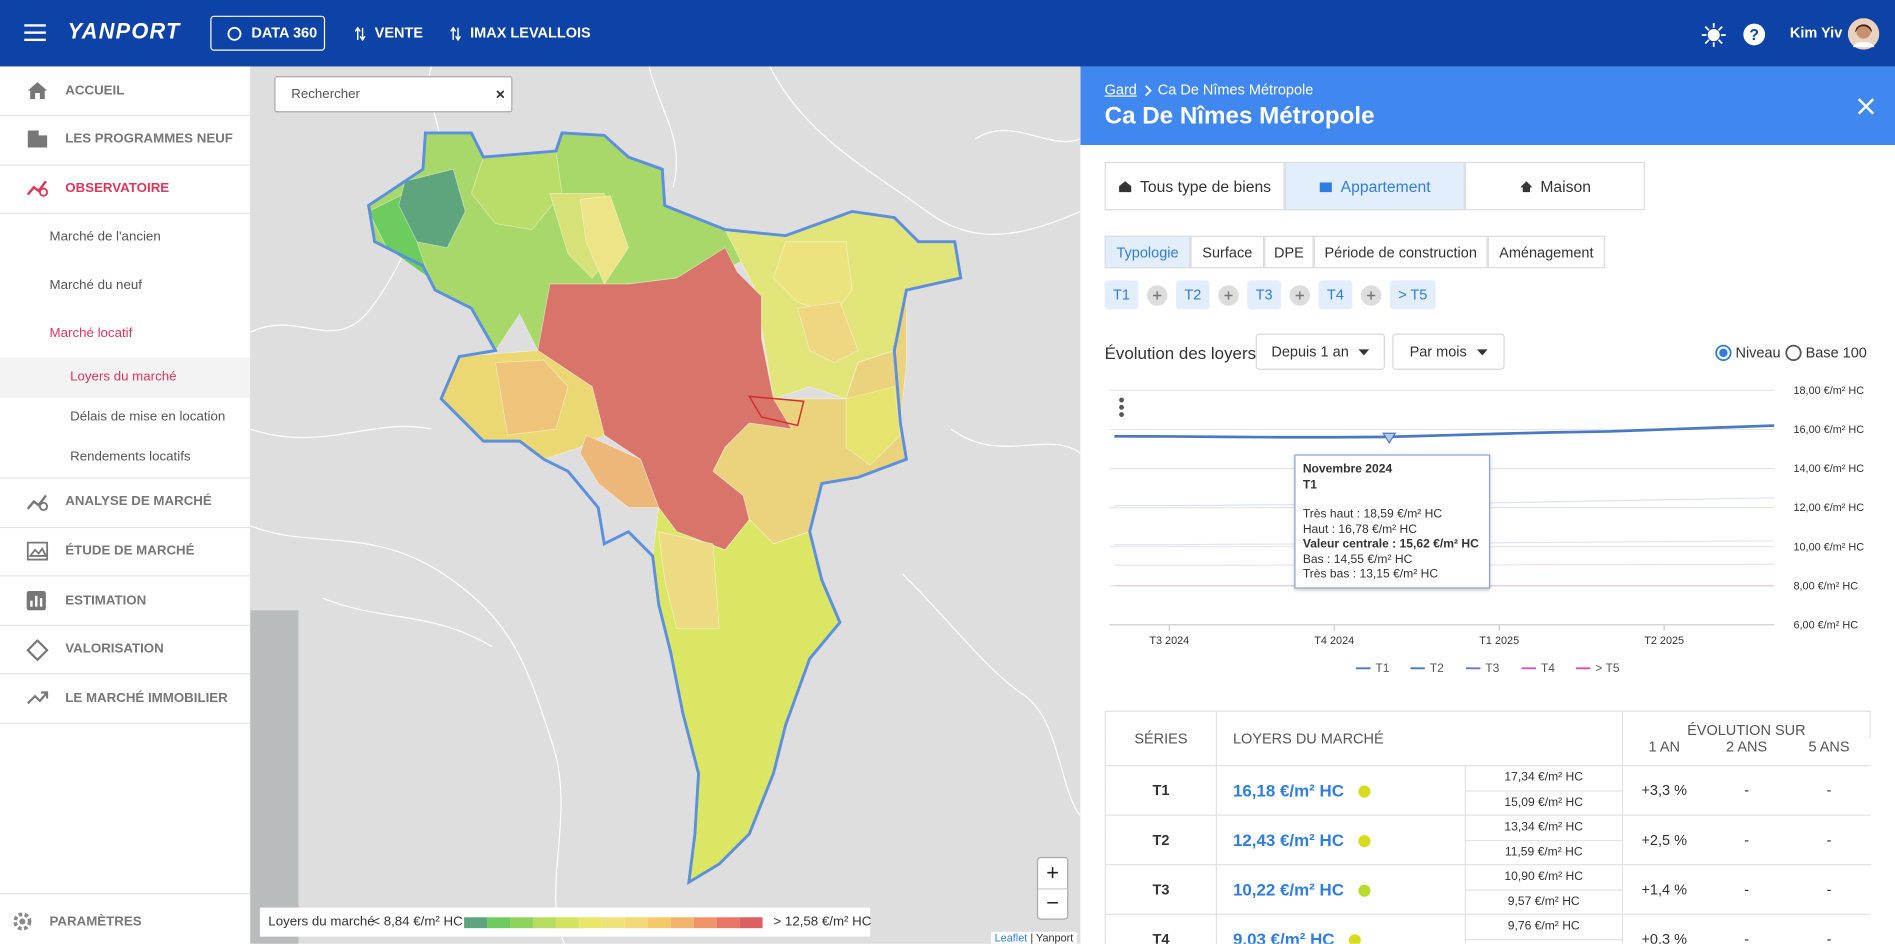  What do you see at coordinates (146, 698) in the screenshot?
I see `menu-item: LE MARCHÉ IMMOBILIER` at bounding box center [146, 698].